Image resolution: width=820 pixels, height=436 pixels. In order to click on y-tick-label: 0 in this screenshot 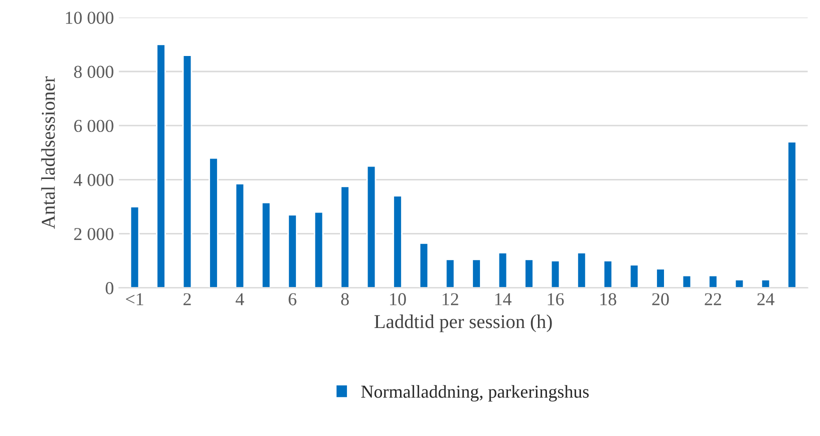, I will do `click(110, 288)`.